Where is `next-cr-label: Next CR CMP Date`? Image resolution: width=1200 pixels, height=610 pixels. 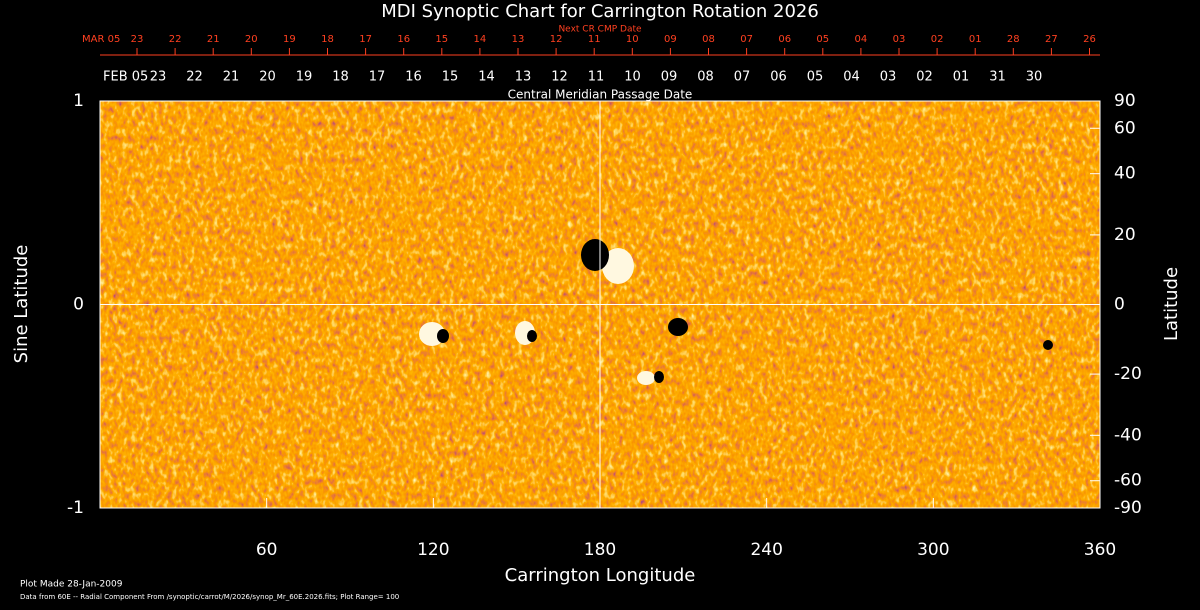
next-cr-label: Next CR CMP Date is located at coordinates (600, 30).